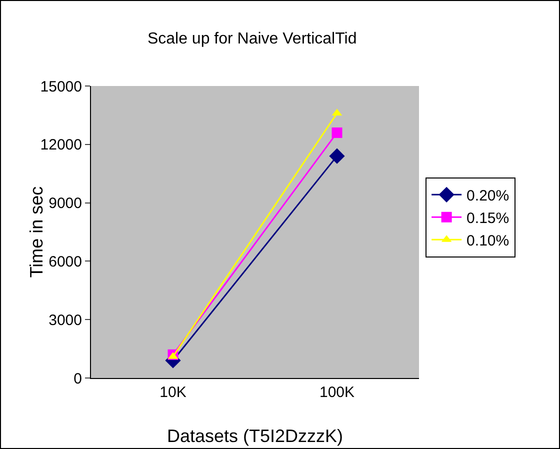  I want to click on y-tick-label: 9000, so click(65, 203).